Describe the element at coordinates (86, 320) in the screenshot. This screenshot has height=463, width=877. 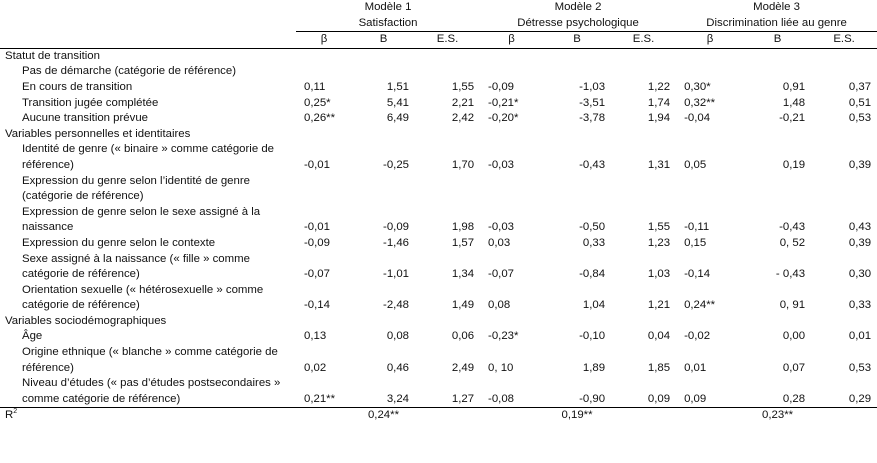
I see `section-title: Variables sociodémographiques` at that location.